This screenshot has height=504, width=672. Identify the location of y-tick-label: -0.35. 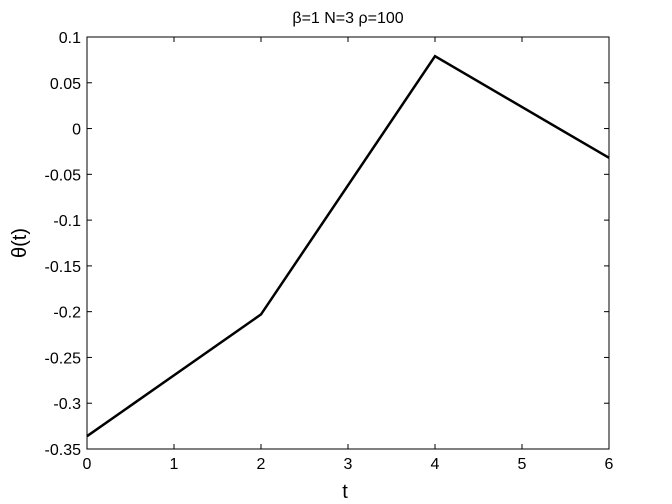
(63, 450).